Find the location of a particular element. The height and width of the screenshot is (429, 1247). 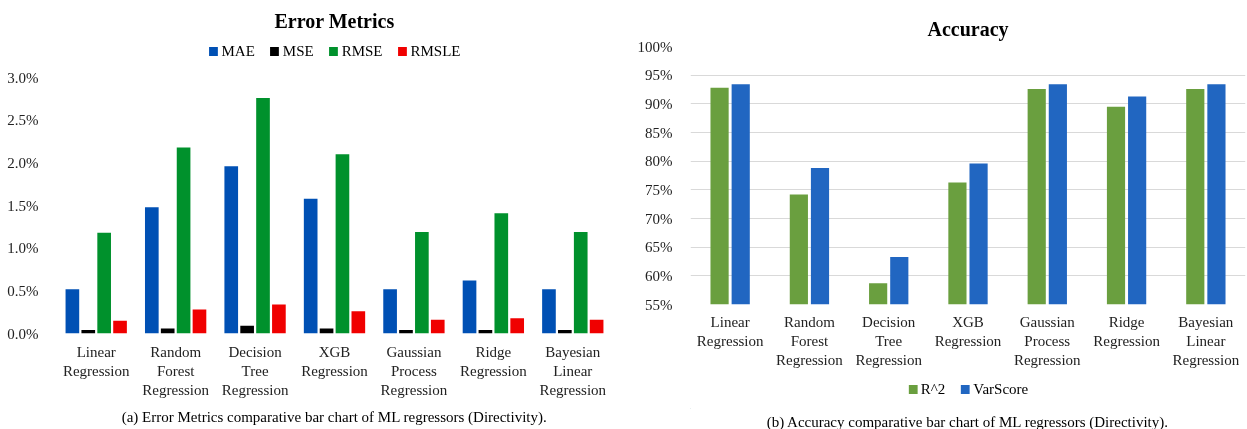

y-tick-label: 0.0% is located at coordinates (23, 333).